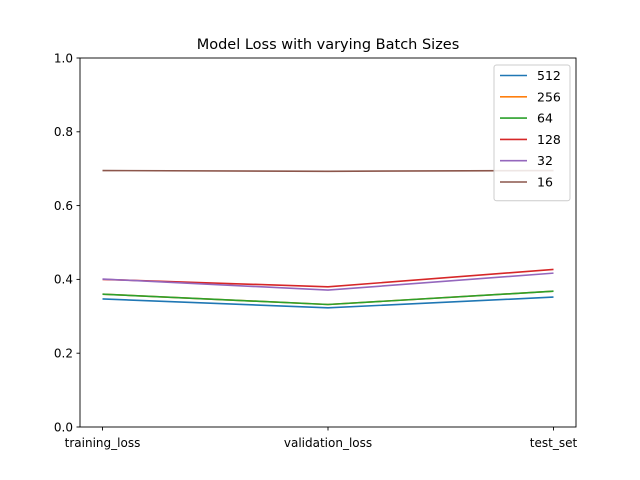  What do you see at coordinates (554, 443) in the screenshot?
I see `x-tick-label: test_set` at bounding box center [554, 443].